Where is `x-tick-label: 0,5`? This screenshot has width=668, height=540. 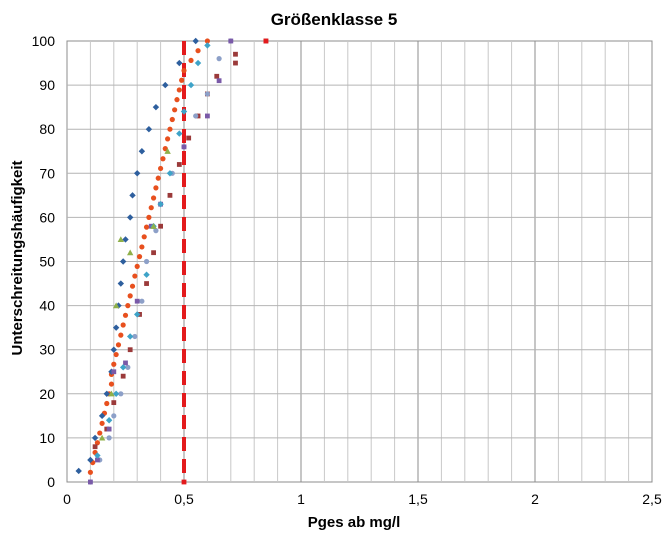
x-tick-label: 0,5 is located at coordinates (184, 499).